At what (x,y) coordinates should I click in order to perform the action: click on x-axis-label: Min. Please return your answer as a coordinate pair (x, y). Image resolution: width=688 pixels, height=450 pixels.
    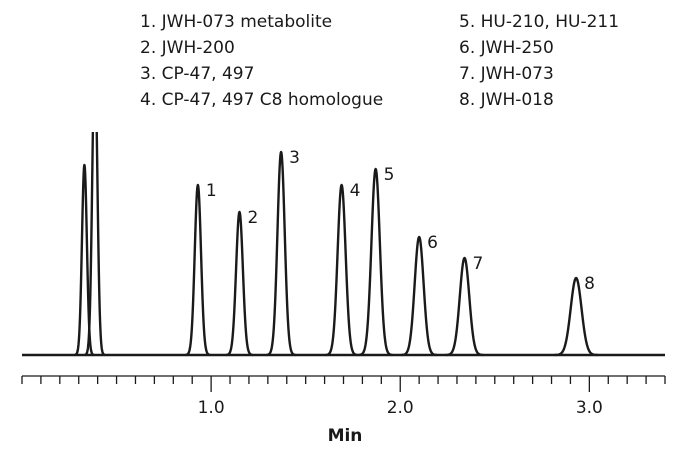
    Looking at the image, I should click on (345, 436).